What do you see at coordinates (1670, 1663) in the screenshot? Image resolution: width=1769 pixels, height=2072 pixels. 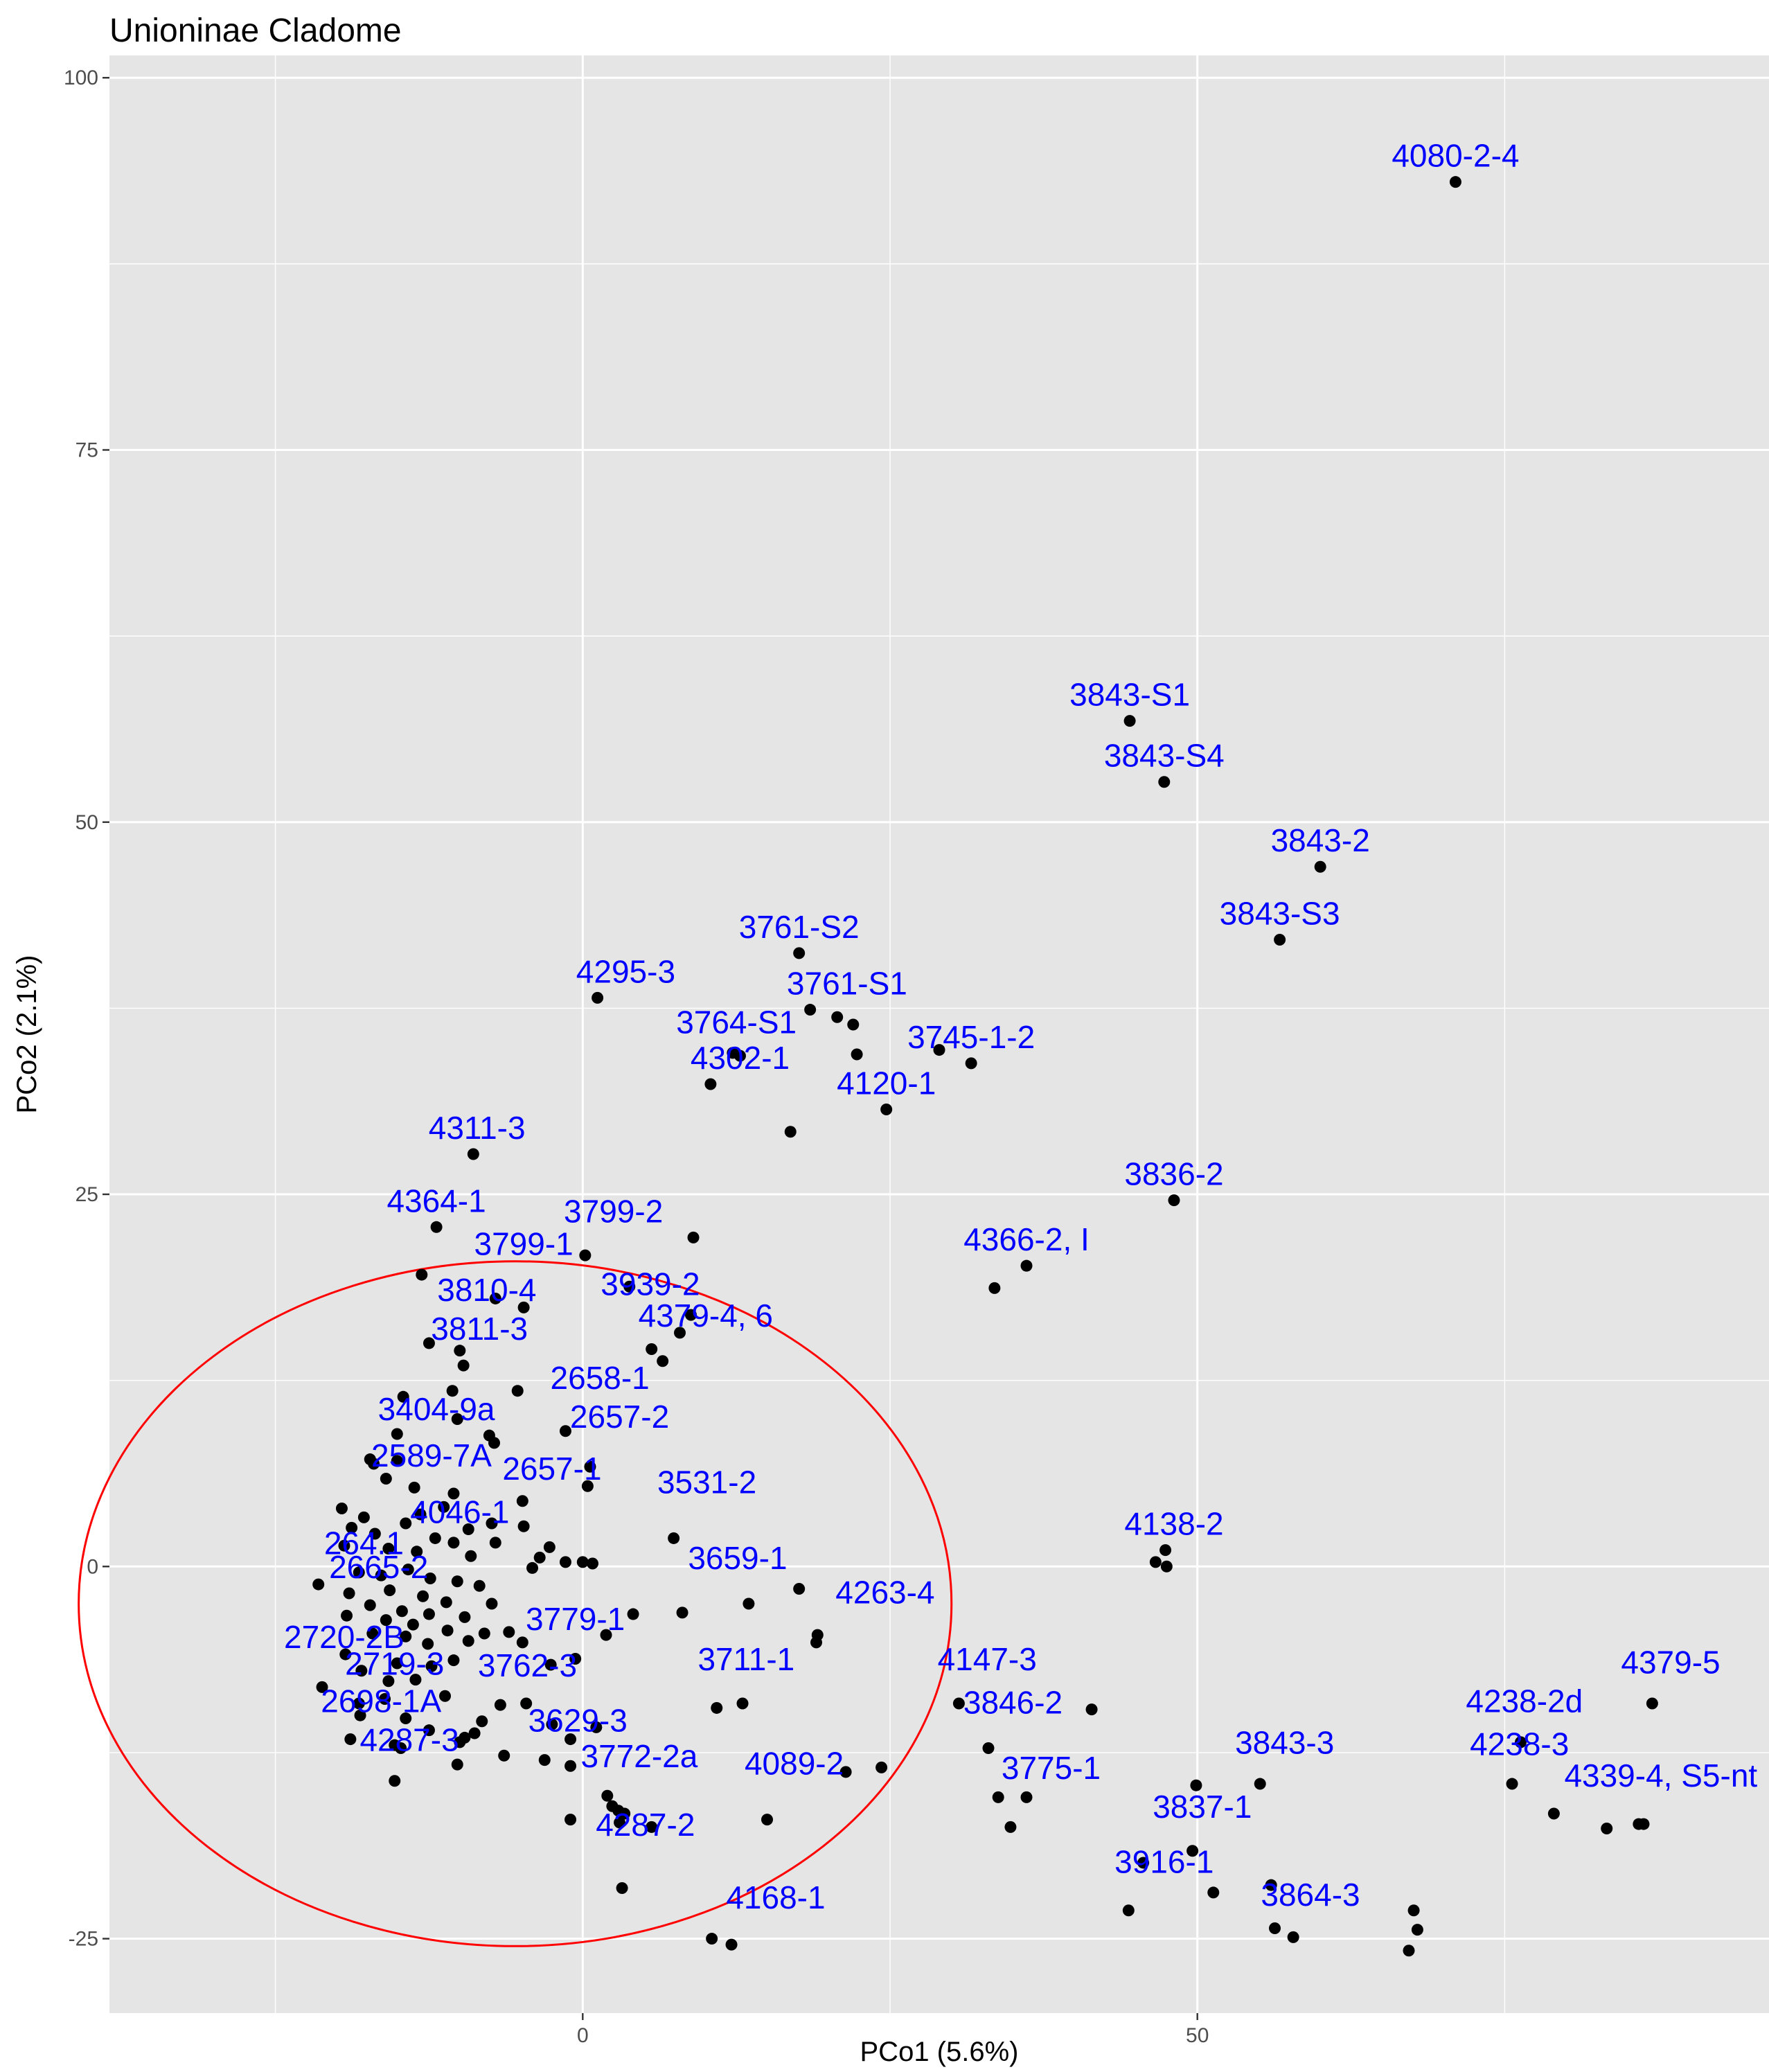 I see `point-label: 4379-5` at bounding box center [1670, 1663].